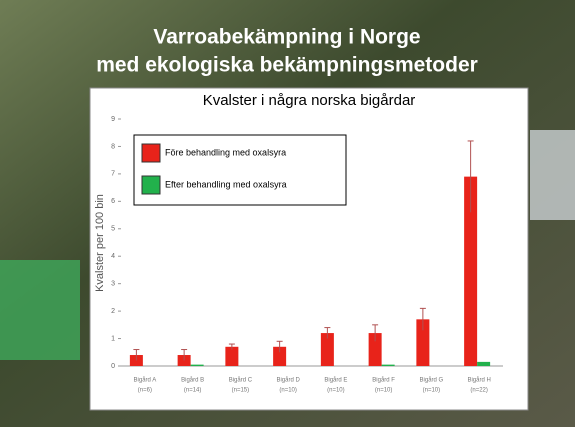 Image resolution: width=575 pixels, height=432 pixels. I want to click on x-tick-label: (n=14), so click(193, 391).